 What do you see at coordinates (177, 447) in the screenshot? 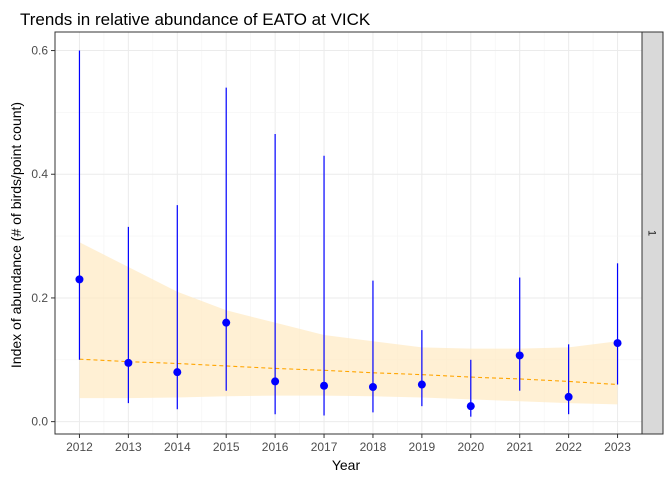
I see `x-tick-label: 2014` at bounding box center [177, 447].